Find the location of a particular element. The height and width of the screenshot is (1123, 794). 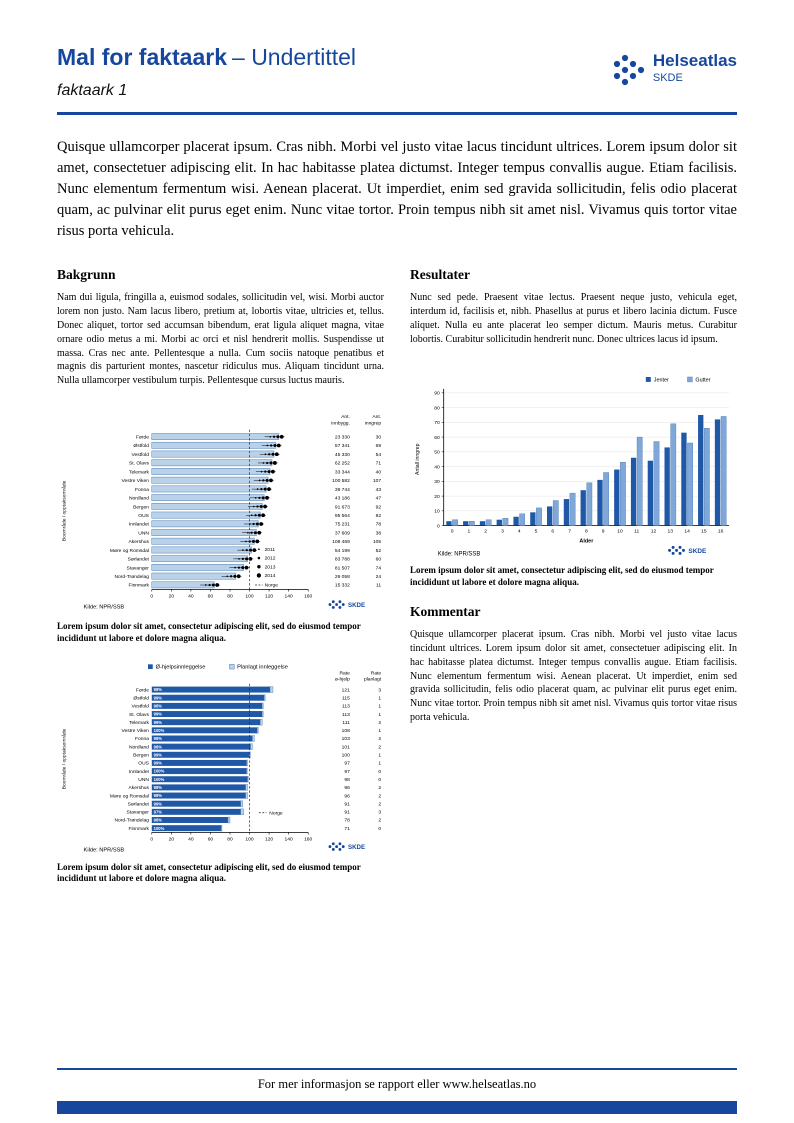

svg-text: Nord-Trøndelag is located at coordinates (131, 820).